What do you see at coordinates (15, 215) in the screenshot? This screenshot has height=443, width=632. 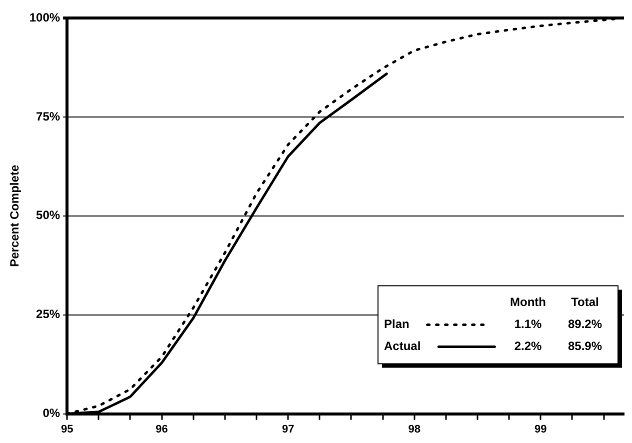 I see `y-axis-title: Percent Complete` at bounding box center [15, 215].